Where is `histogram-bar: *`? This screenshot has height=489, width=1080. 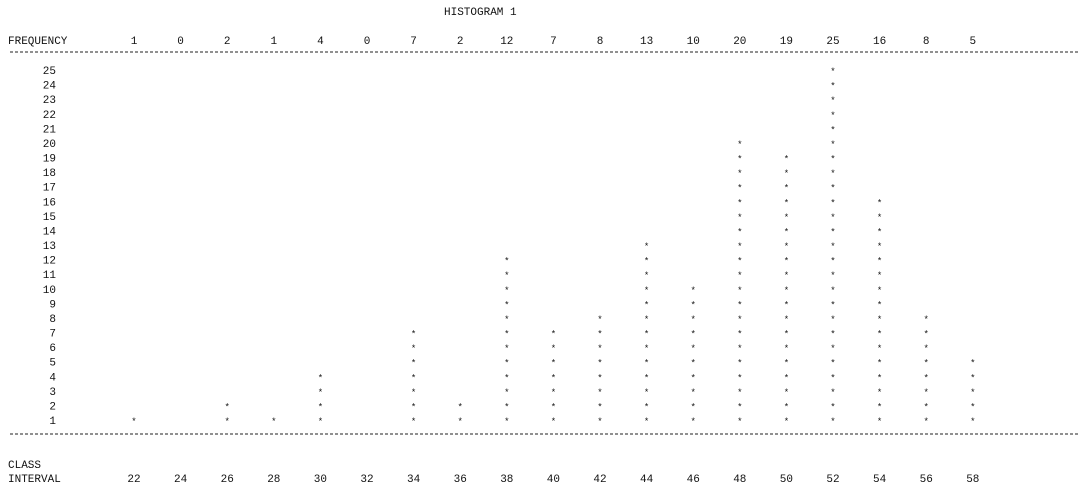
histogram-bar: * is located at coordinates (133, 422).